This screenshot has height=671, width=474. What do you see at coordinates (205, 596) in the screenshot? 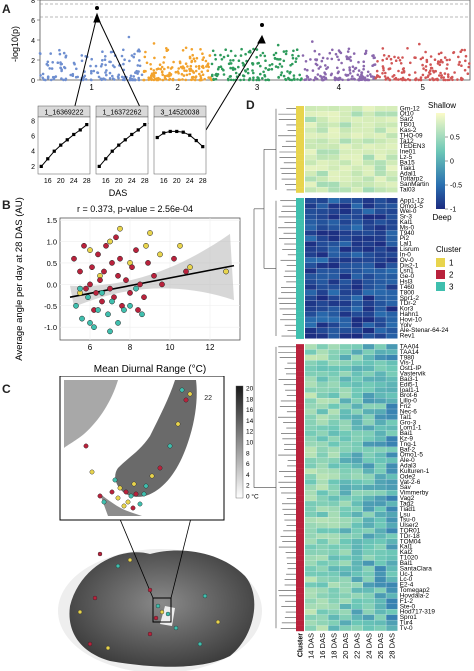
I see `world-accession-point` at bounding box center [205, 596].